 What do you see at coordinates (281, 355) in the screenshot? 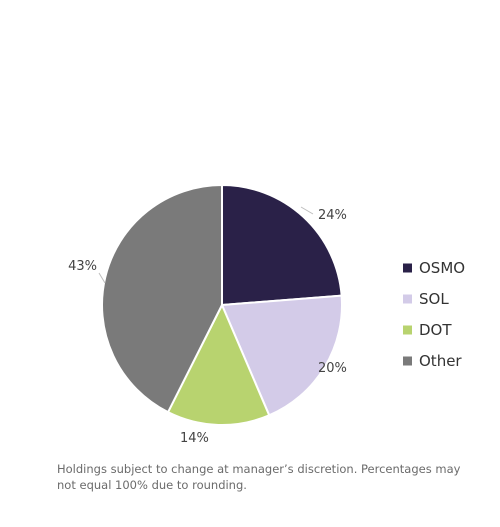
I see `pie-slice-sol` at bounding box center [281, 355].